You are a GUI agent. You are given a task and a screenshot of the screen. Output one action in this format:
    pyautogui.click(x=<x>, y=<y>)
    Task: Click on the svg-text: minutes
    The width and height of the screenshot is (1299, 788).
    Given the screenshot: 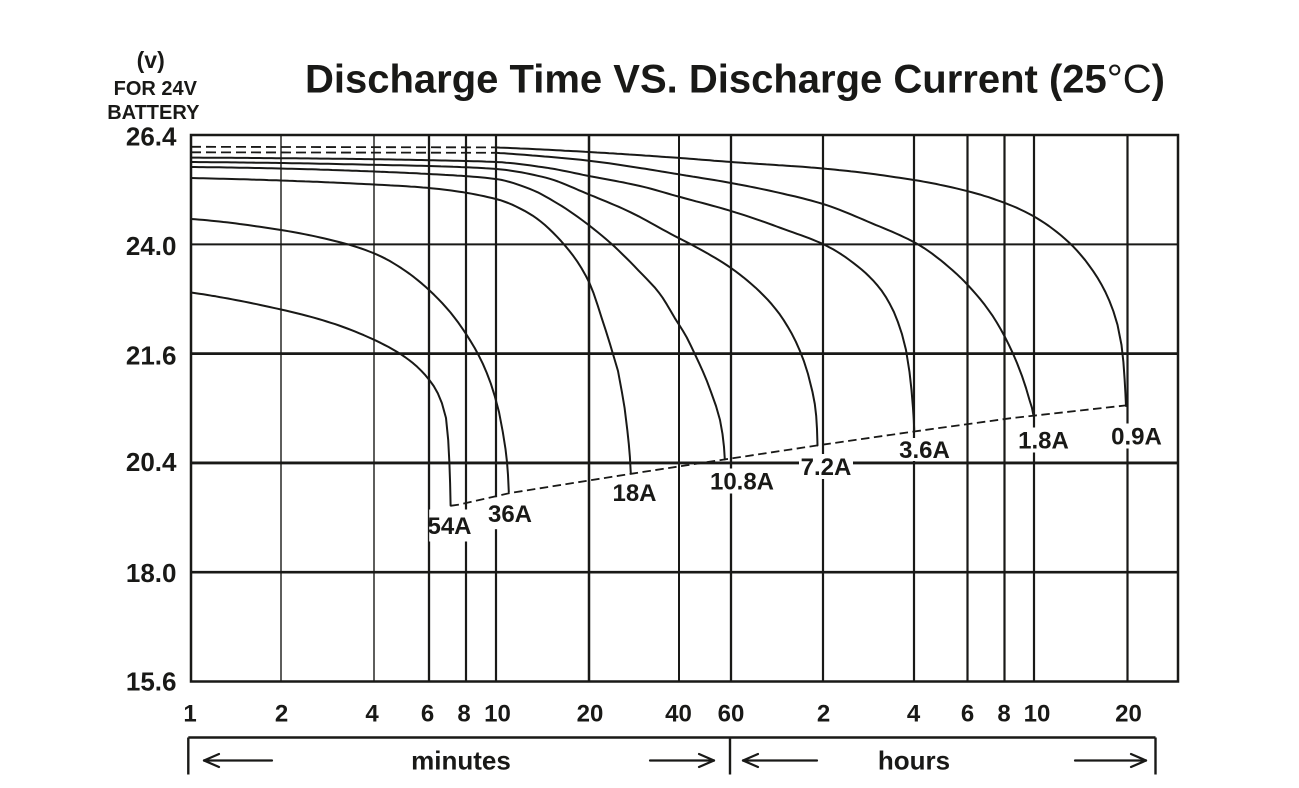 What is the action you would take?
    pyautogui.click(x=461, y=761)
    